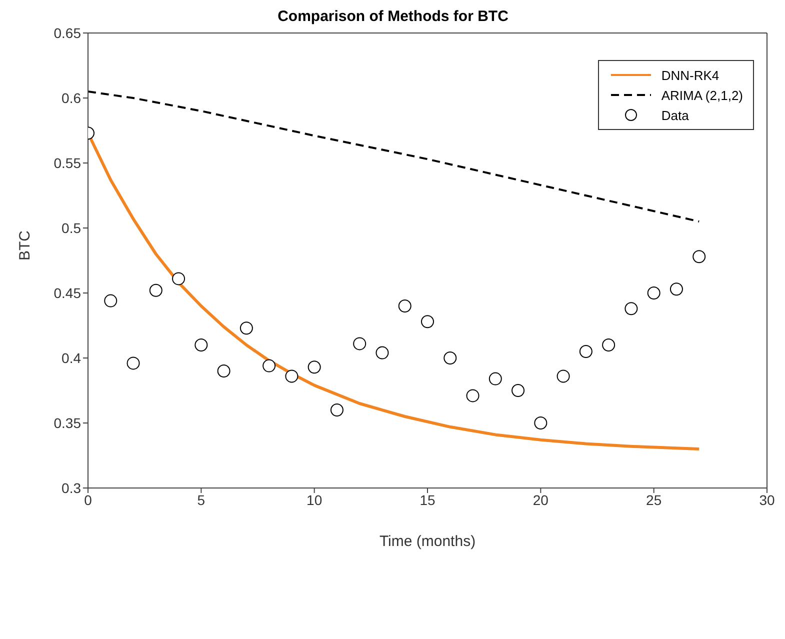 Image resolution: width=785 pixels, height=639 pixels. What do you see at coordinates (427, 541) in the screenshot?
I see `x-axis-title: Time (months)` at bounding box center [427, 541].